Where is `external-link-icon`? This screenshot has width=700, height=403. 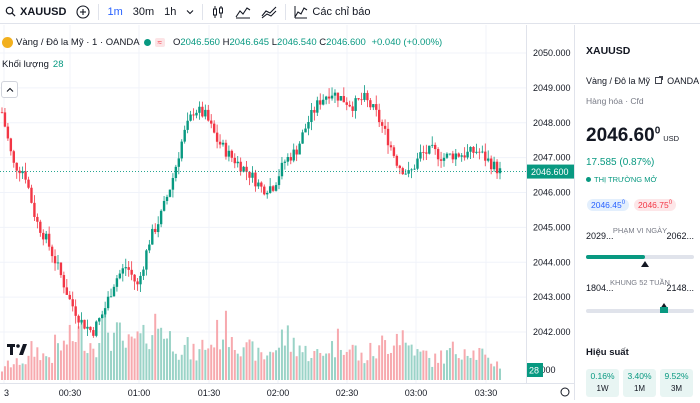 external-link-icon is located at coordinates (658, 80).